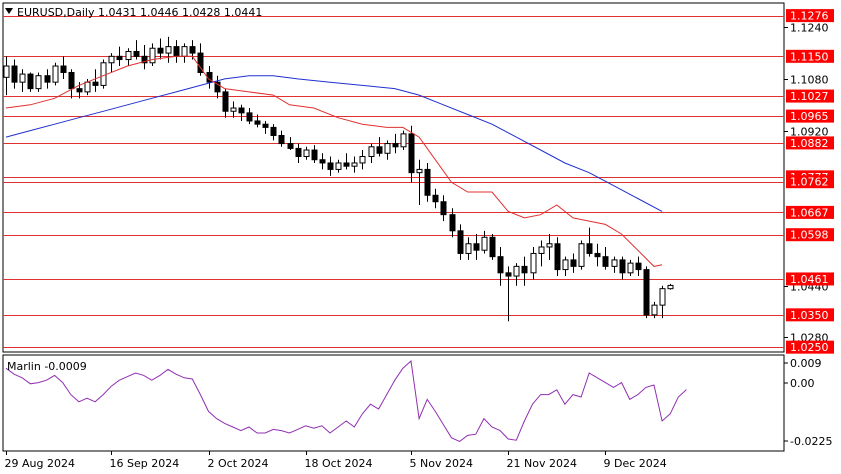 Image resolution: width=841 pixels, height=474 pixels. Describe the element at coordinates (811, 441) in the screenshot. I see `indicator-tick-label: -0.0225` at that location.